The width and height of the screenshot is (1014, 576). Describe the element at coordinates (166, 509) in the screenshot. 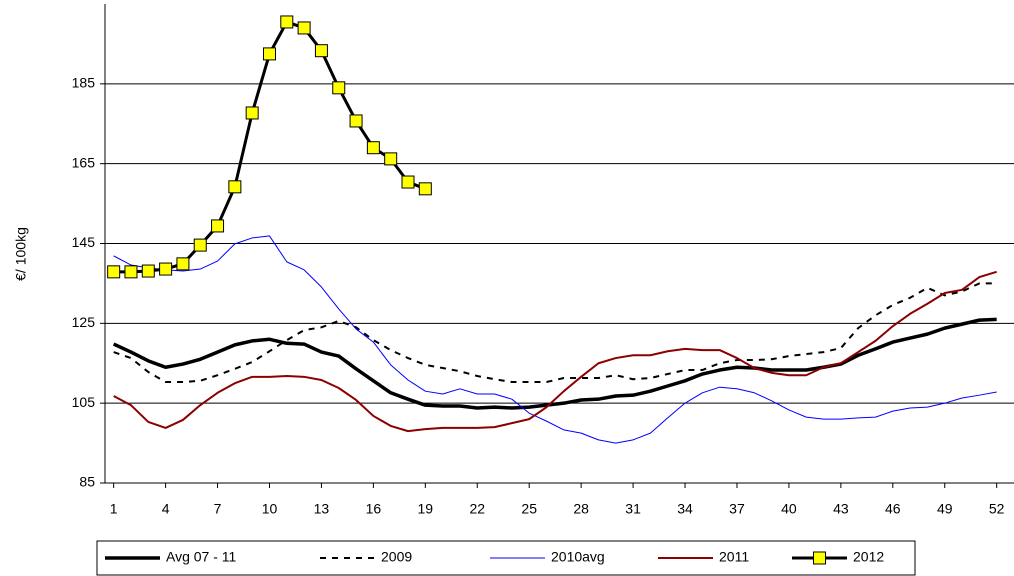

I see `x-tick-label: 4` at that location.